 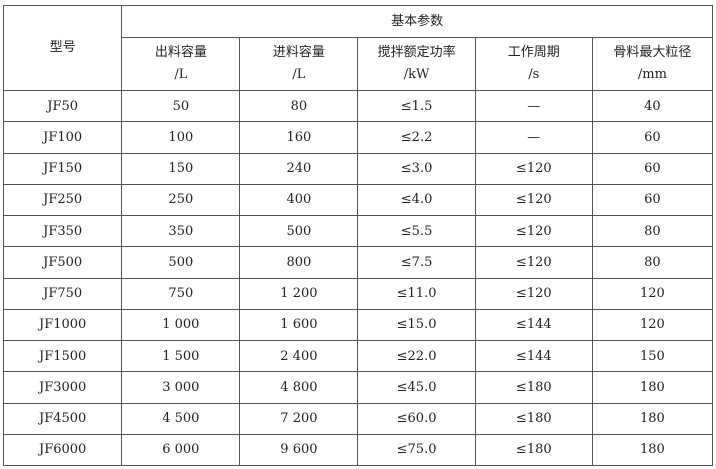 I want to click on model-cell: JF3000, so click(x=62, y=387).